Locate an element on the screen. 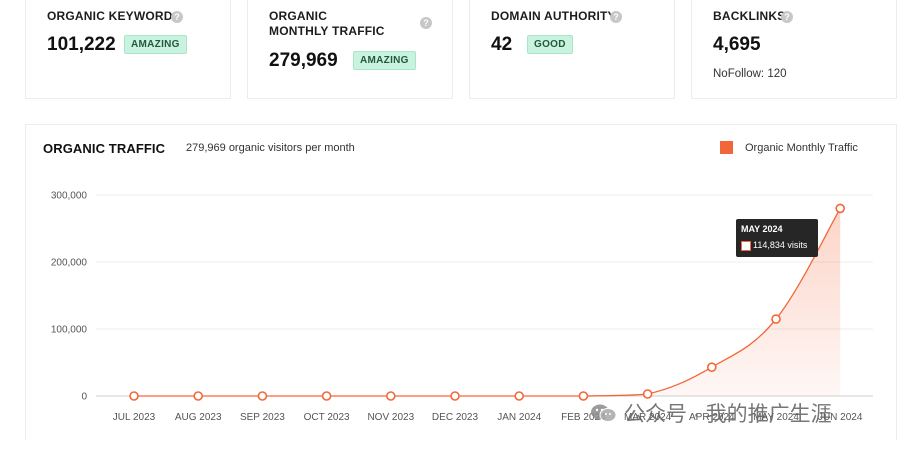  x-tick-label: MAR 2024 is located at coordinates (648, 417).